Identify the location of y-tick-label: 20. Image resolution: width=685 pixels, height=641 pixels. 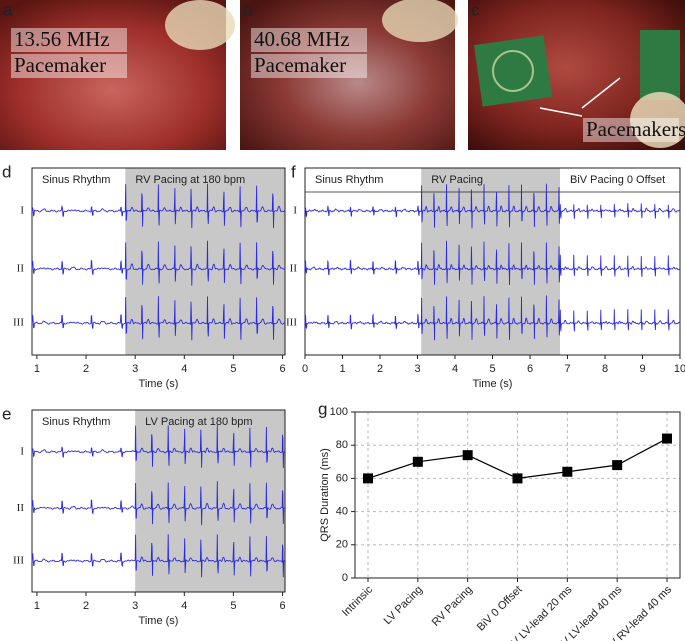
(342, 545).